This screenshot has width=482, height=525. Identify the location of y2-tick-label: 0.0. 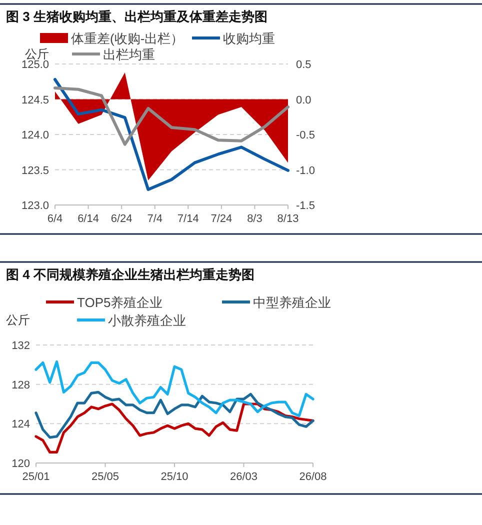
(304, 100).